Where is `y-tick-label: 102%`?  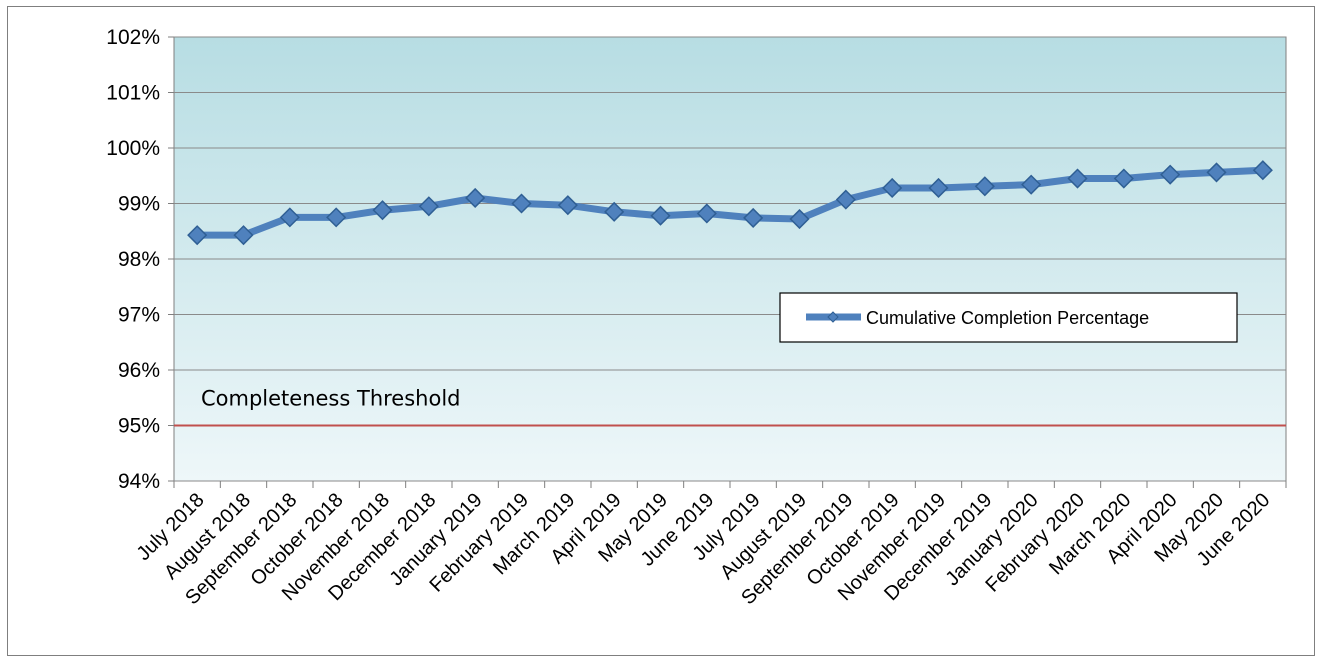 y-tick-label: 102% is located at coordinates (133, 37).